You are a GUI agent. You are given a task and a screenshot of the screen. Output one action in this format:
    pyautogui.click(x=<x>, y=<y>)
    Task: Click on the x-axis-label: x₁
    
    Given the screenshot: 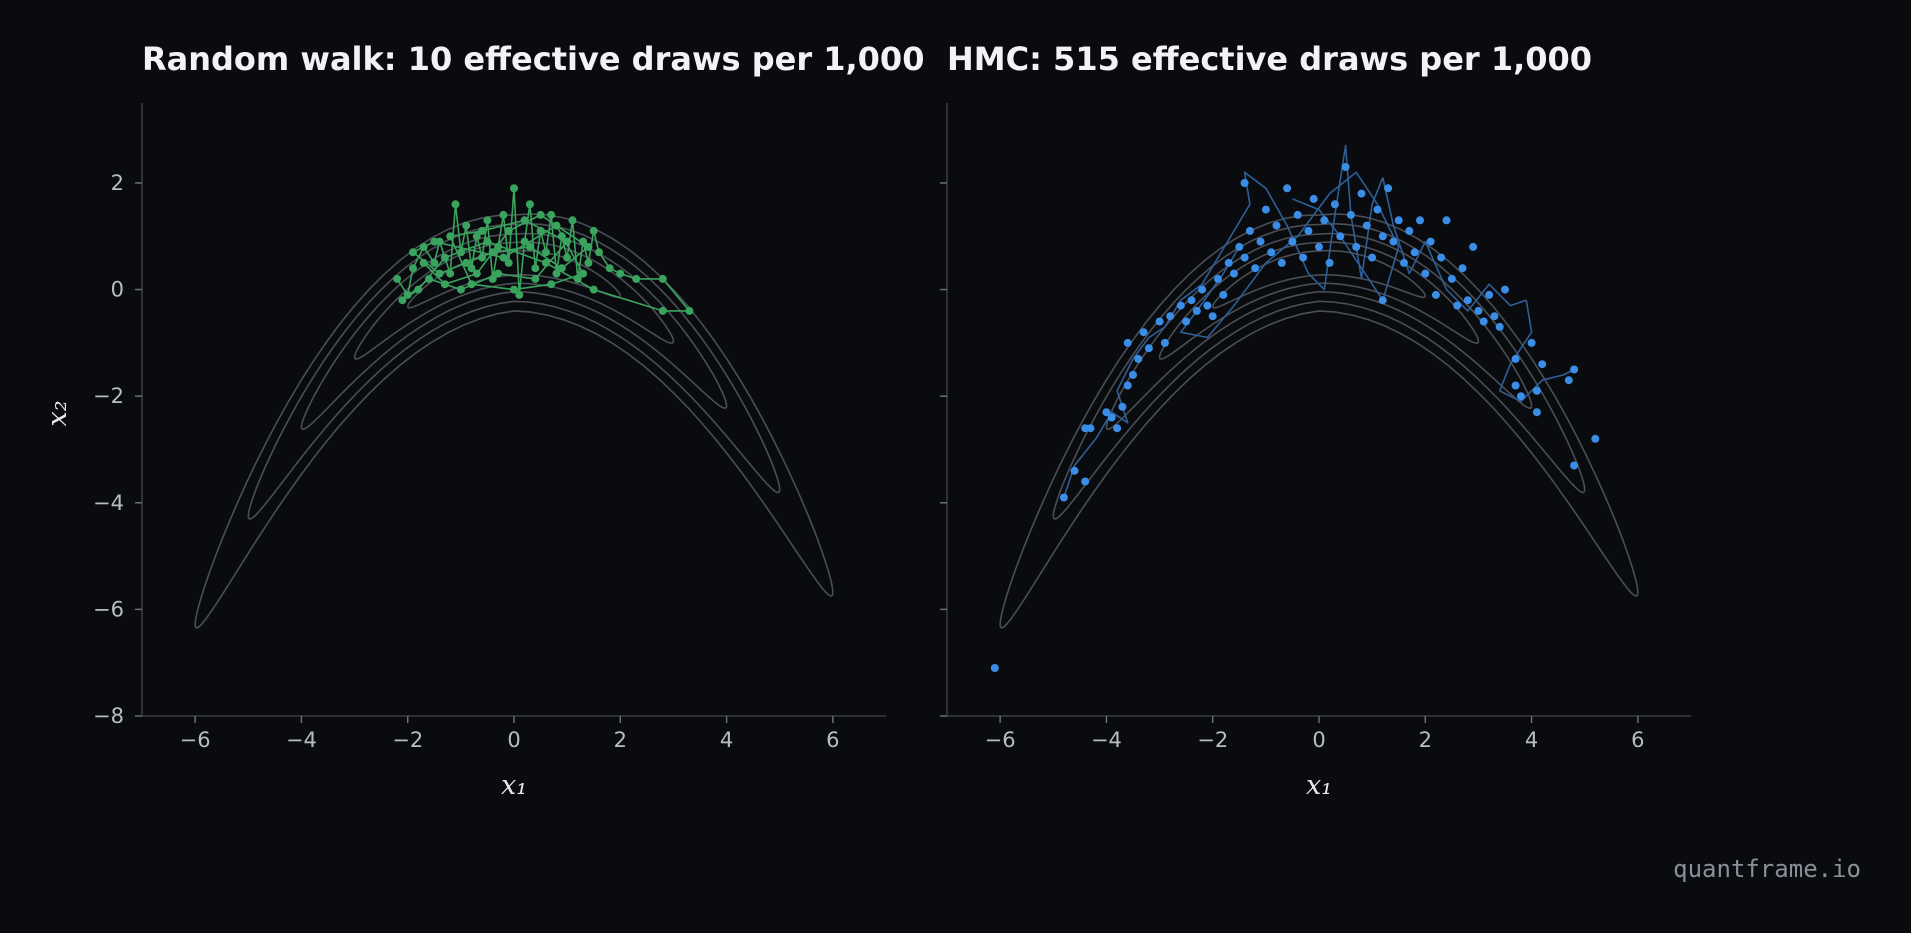 What is the action you would take?
    pyautogui.click(x=514, y=785)
    